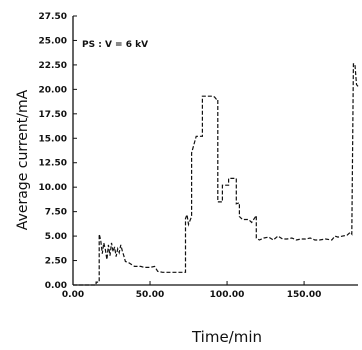 The height and width of the screenshot is (350, 362). Describe the element at coordinates (53, 188) in the screenshot. I see `y-tick-label: 10.00` at that location.